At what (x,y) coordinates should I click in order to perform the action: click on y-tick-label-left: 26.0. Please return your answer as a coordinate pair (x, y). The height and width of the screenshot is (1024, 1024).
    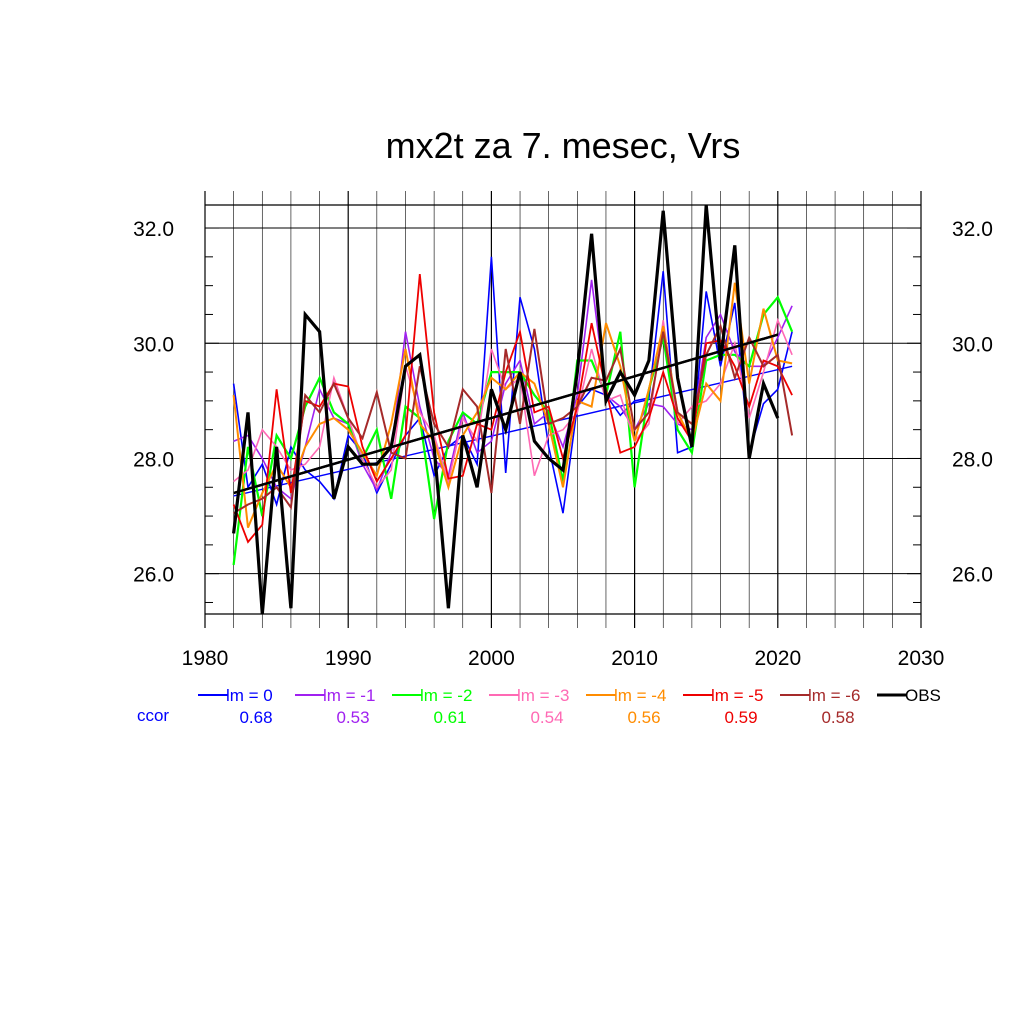
    Looking at the image, I should click on (153, 575).